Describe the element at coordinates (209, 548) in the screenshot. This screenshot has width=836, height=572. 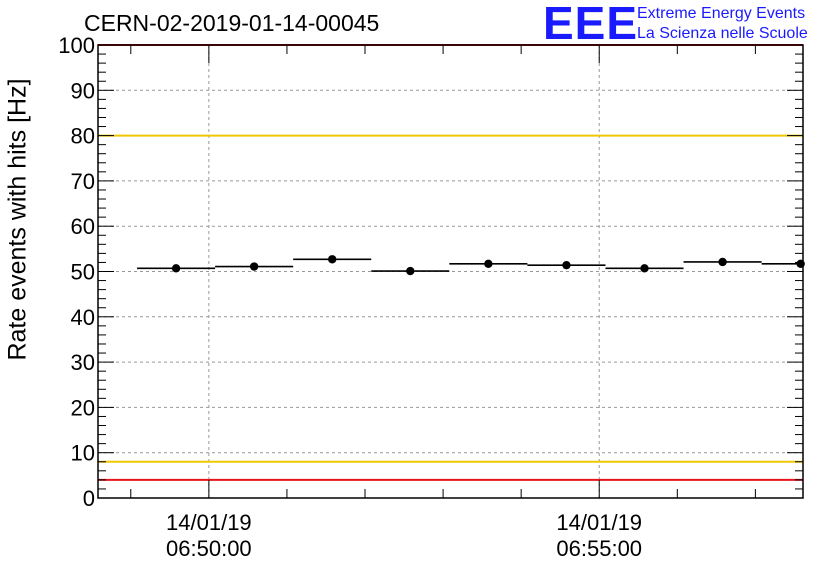
I see `x-tick-time-label: 06:50:00` at that location.